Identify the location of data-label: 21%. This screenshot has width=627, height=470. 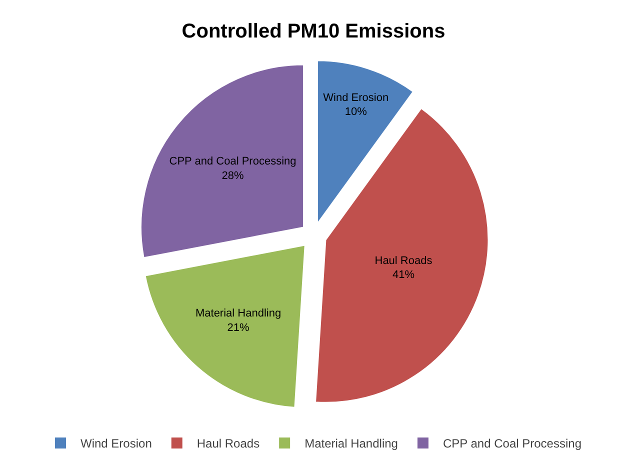
(238, 328).